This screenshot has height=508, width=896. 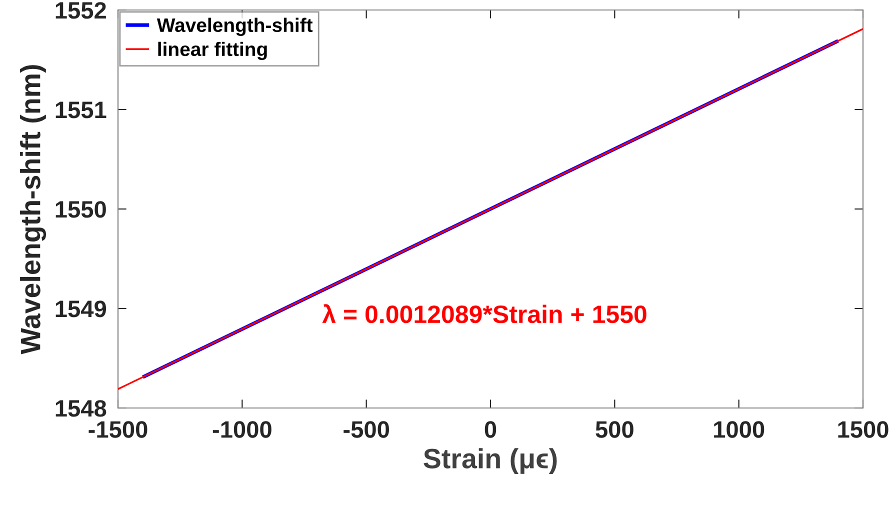 What do you see at coordinates (81, 110) in the screenshot?
I see `y-tick-label: 1551` at bounding box center [81, 110].